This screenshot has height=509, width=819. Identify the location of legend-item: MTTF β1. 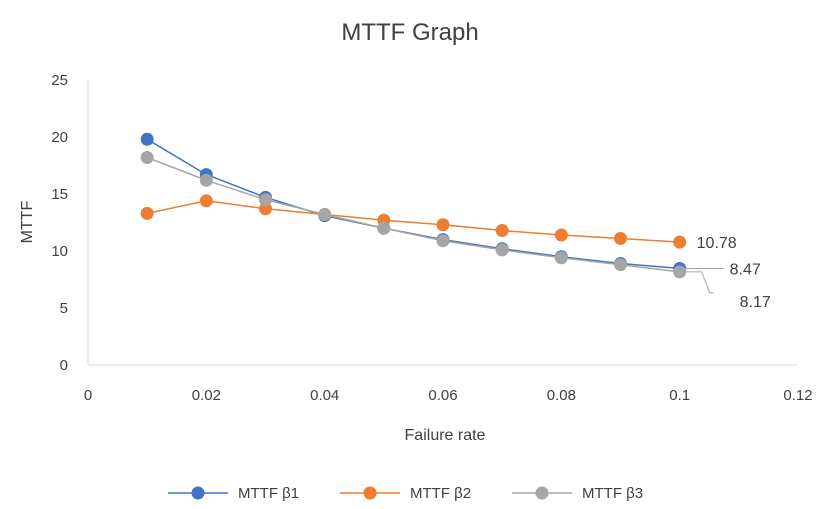
(233, 493).